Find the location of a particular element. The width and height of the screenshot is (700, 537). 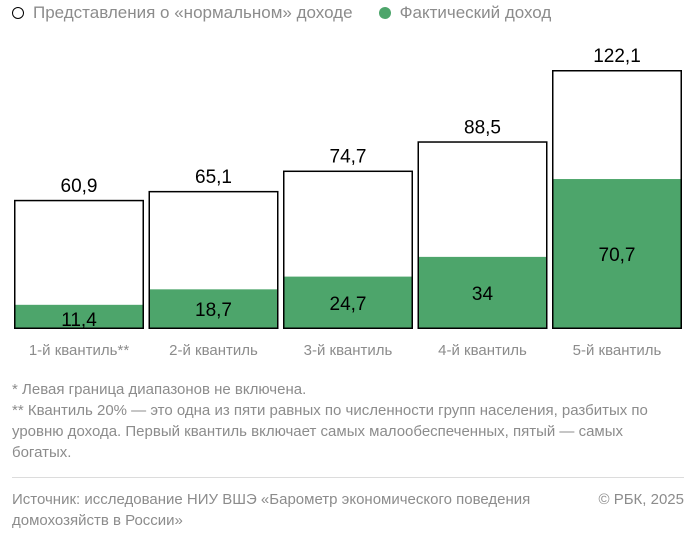

category-label-2: 2-й квантиль is located at coordinates (213, 350).